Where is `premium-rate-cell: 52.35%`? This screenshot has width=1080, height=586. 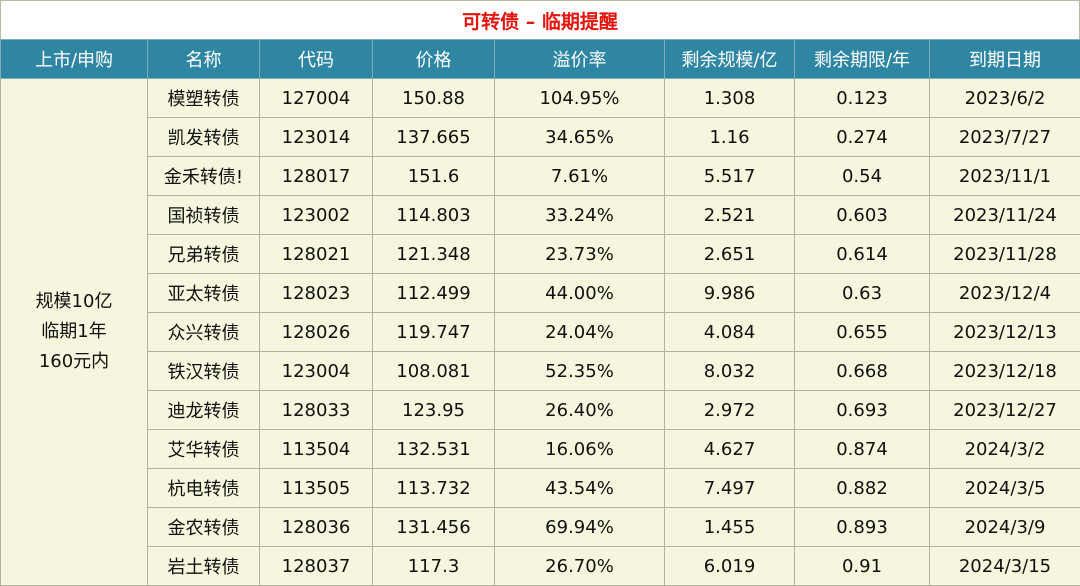 premium-rate-cell: 52.35% is located at coordinates (580, 371).